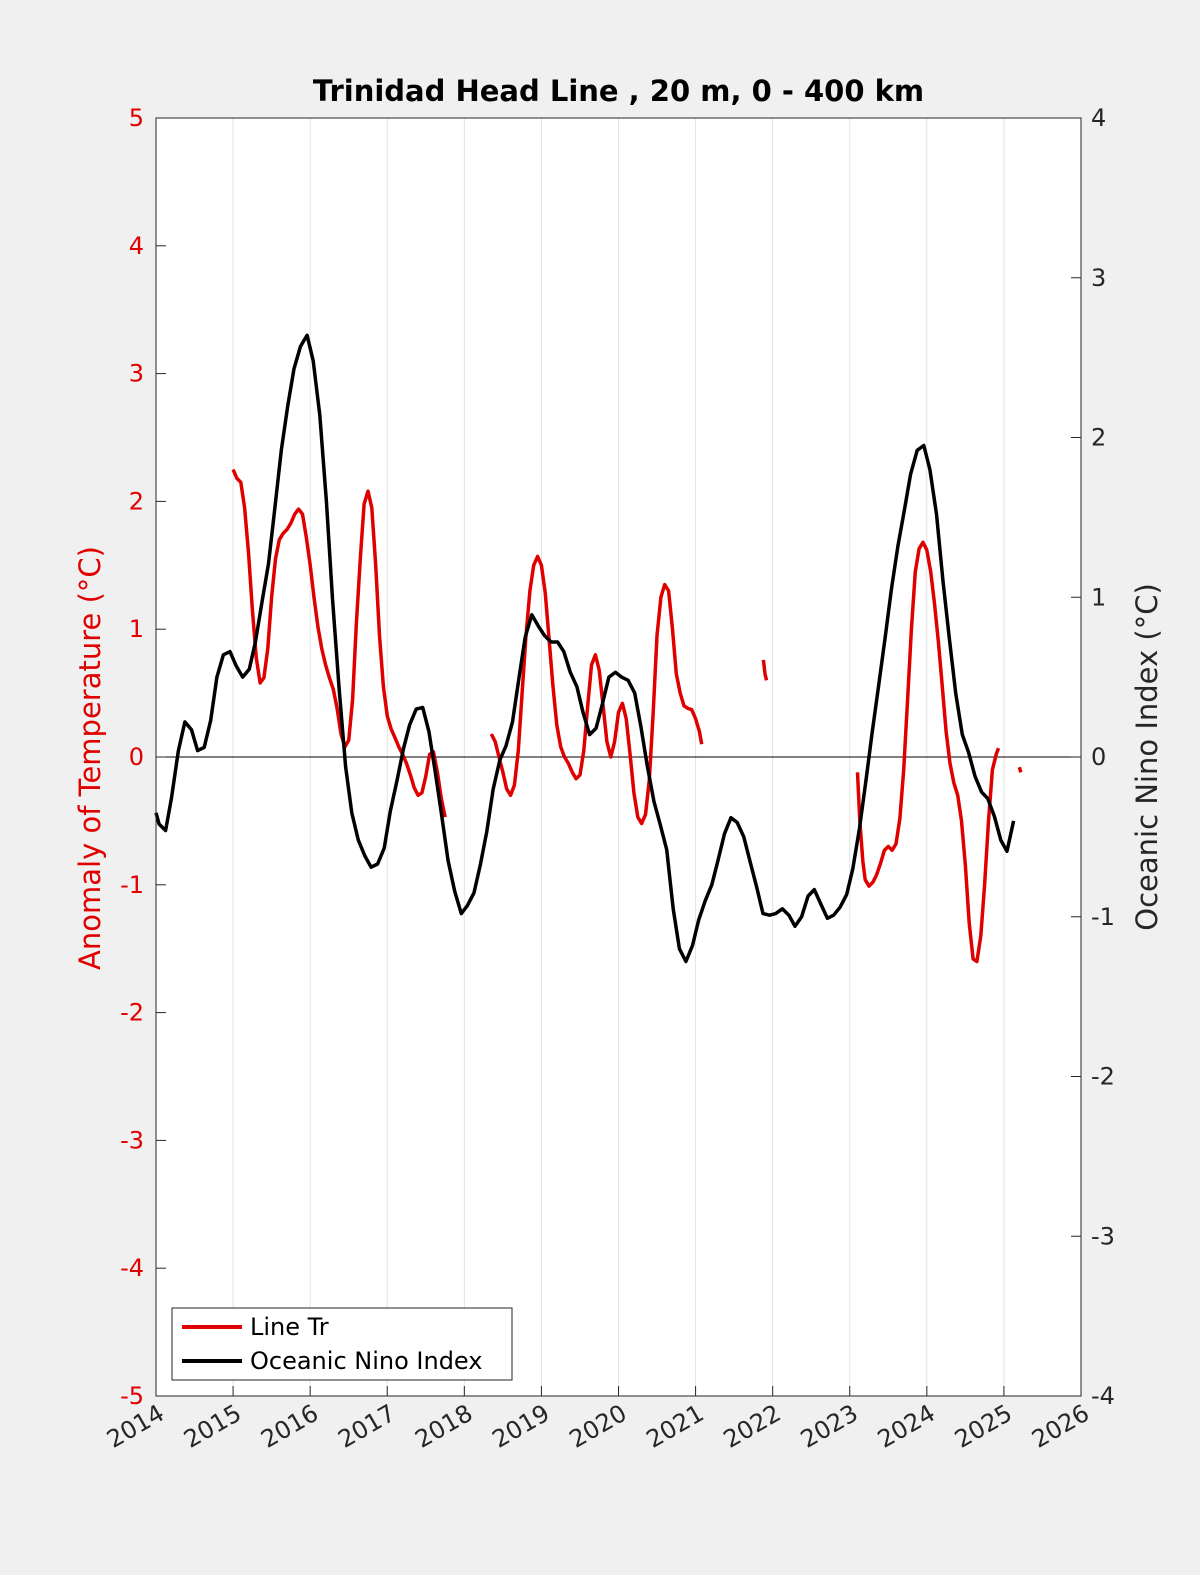 The width and height of the screenshot is (1200, 1575). Describe the element at coordinates (136, 118) in the screenshot. I see `y-left-tick-label: 5` at that location.